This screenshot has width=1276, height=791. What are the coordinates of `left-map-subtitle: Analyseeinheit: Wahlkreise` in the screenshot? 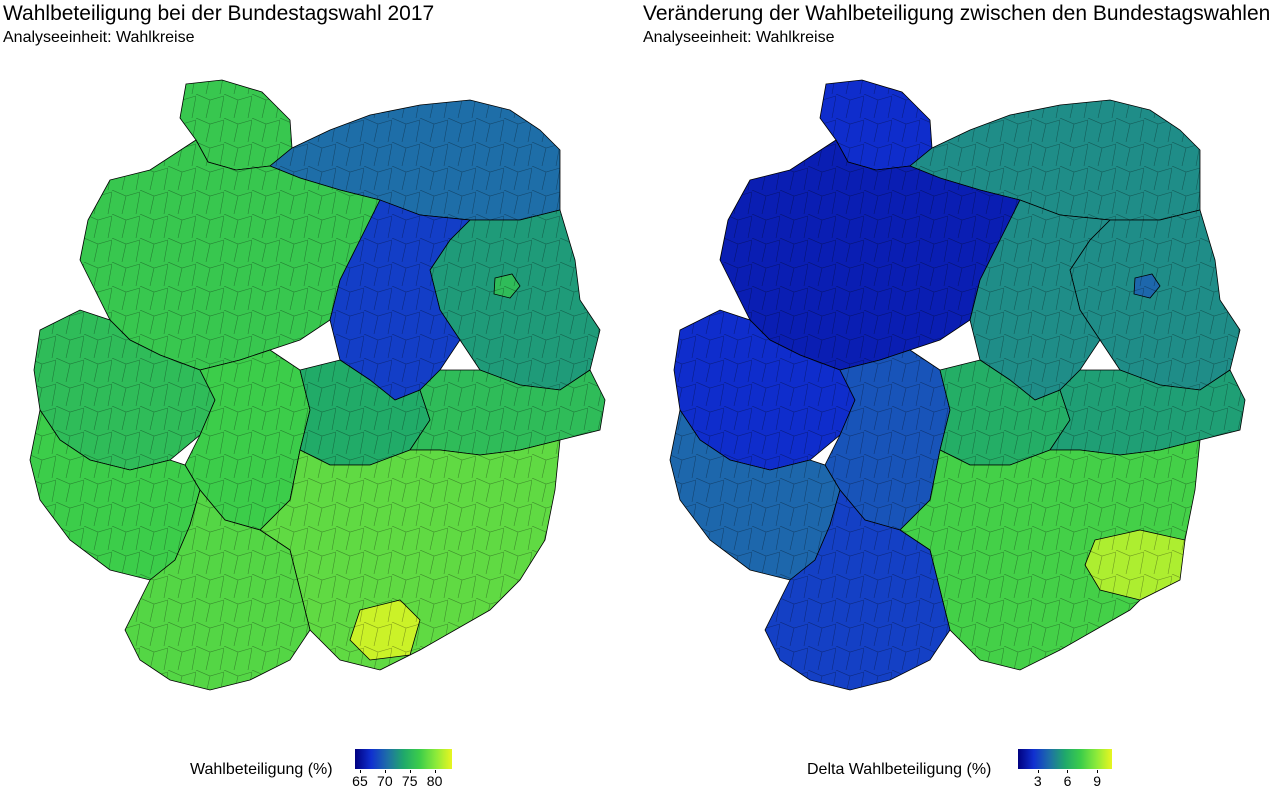 It's located at (99, 37).